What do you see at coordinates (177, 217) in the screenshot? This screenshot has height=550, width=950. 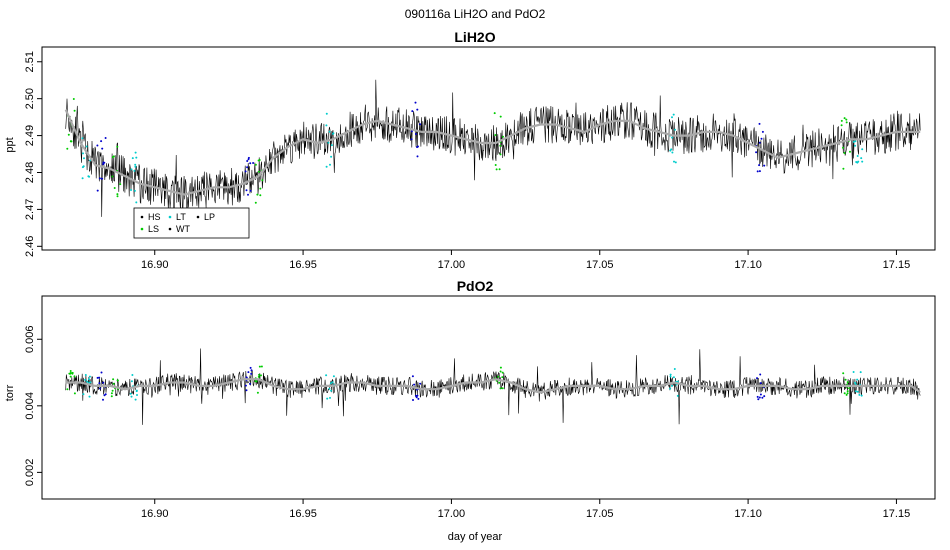 I see `legend-entry-lt: LT` at bounding box center [177, 217].